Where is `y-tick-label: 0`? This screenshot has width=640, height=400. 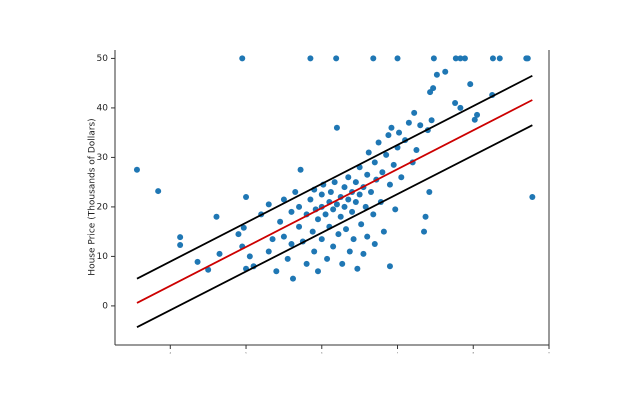
y-tick-label: 0 is located at coordinates (105, 306).